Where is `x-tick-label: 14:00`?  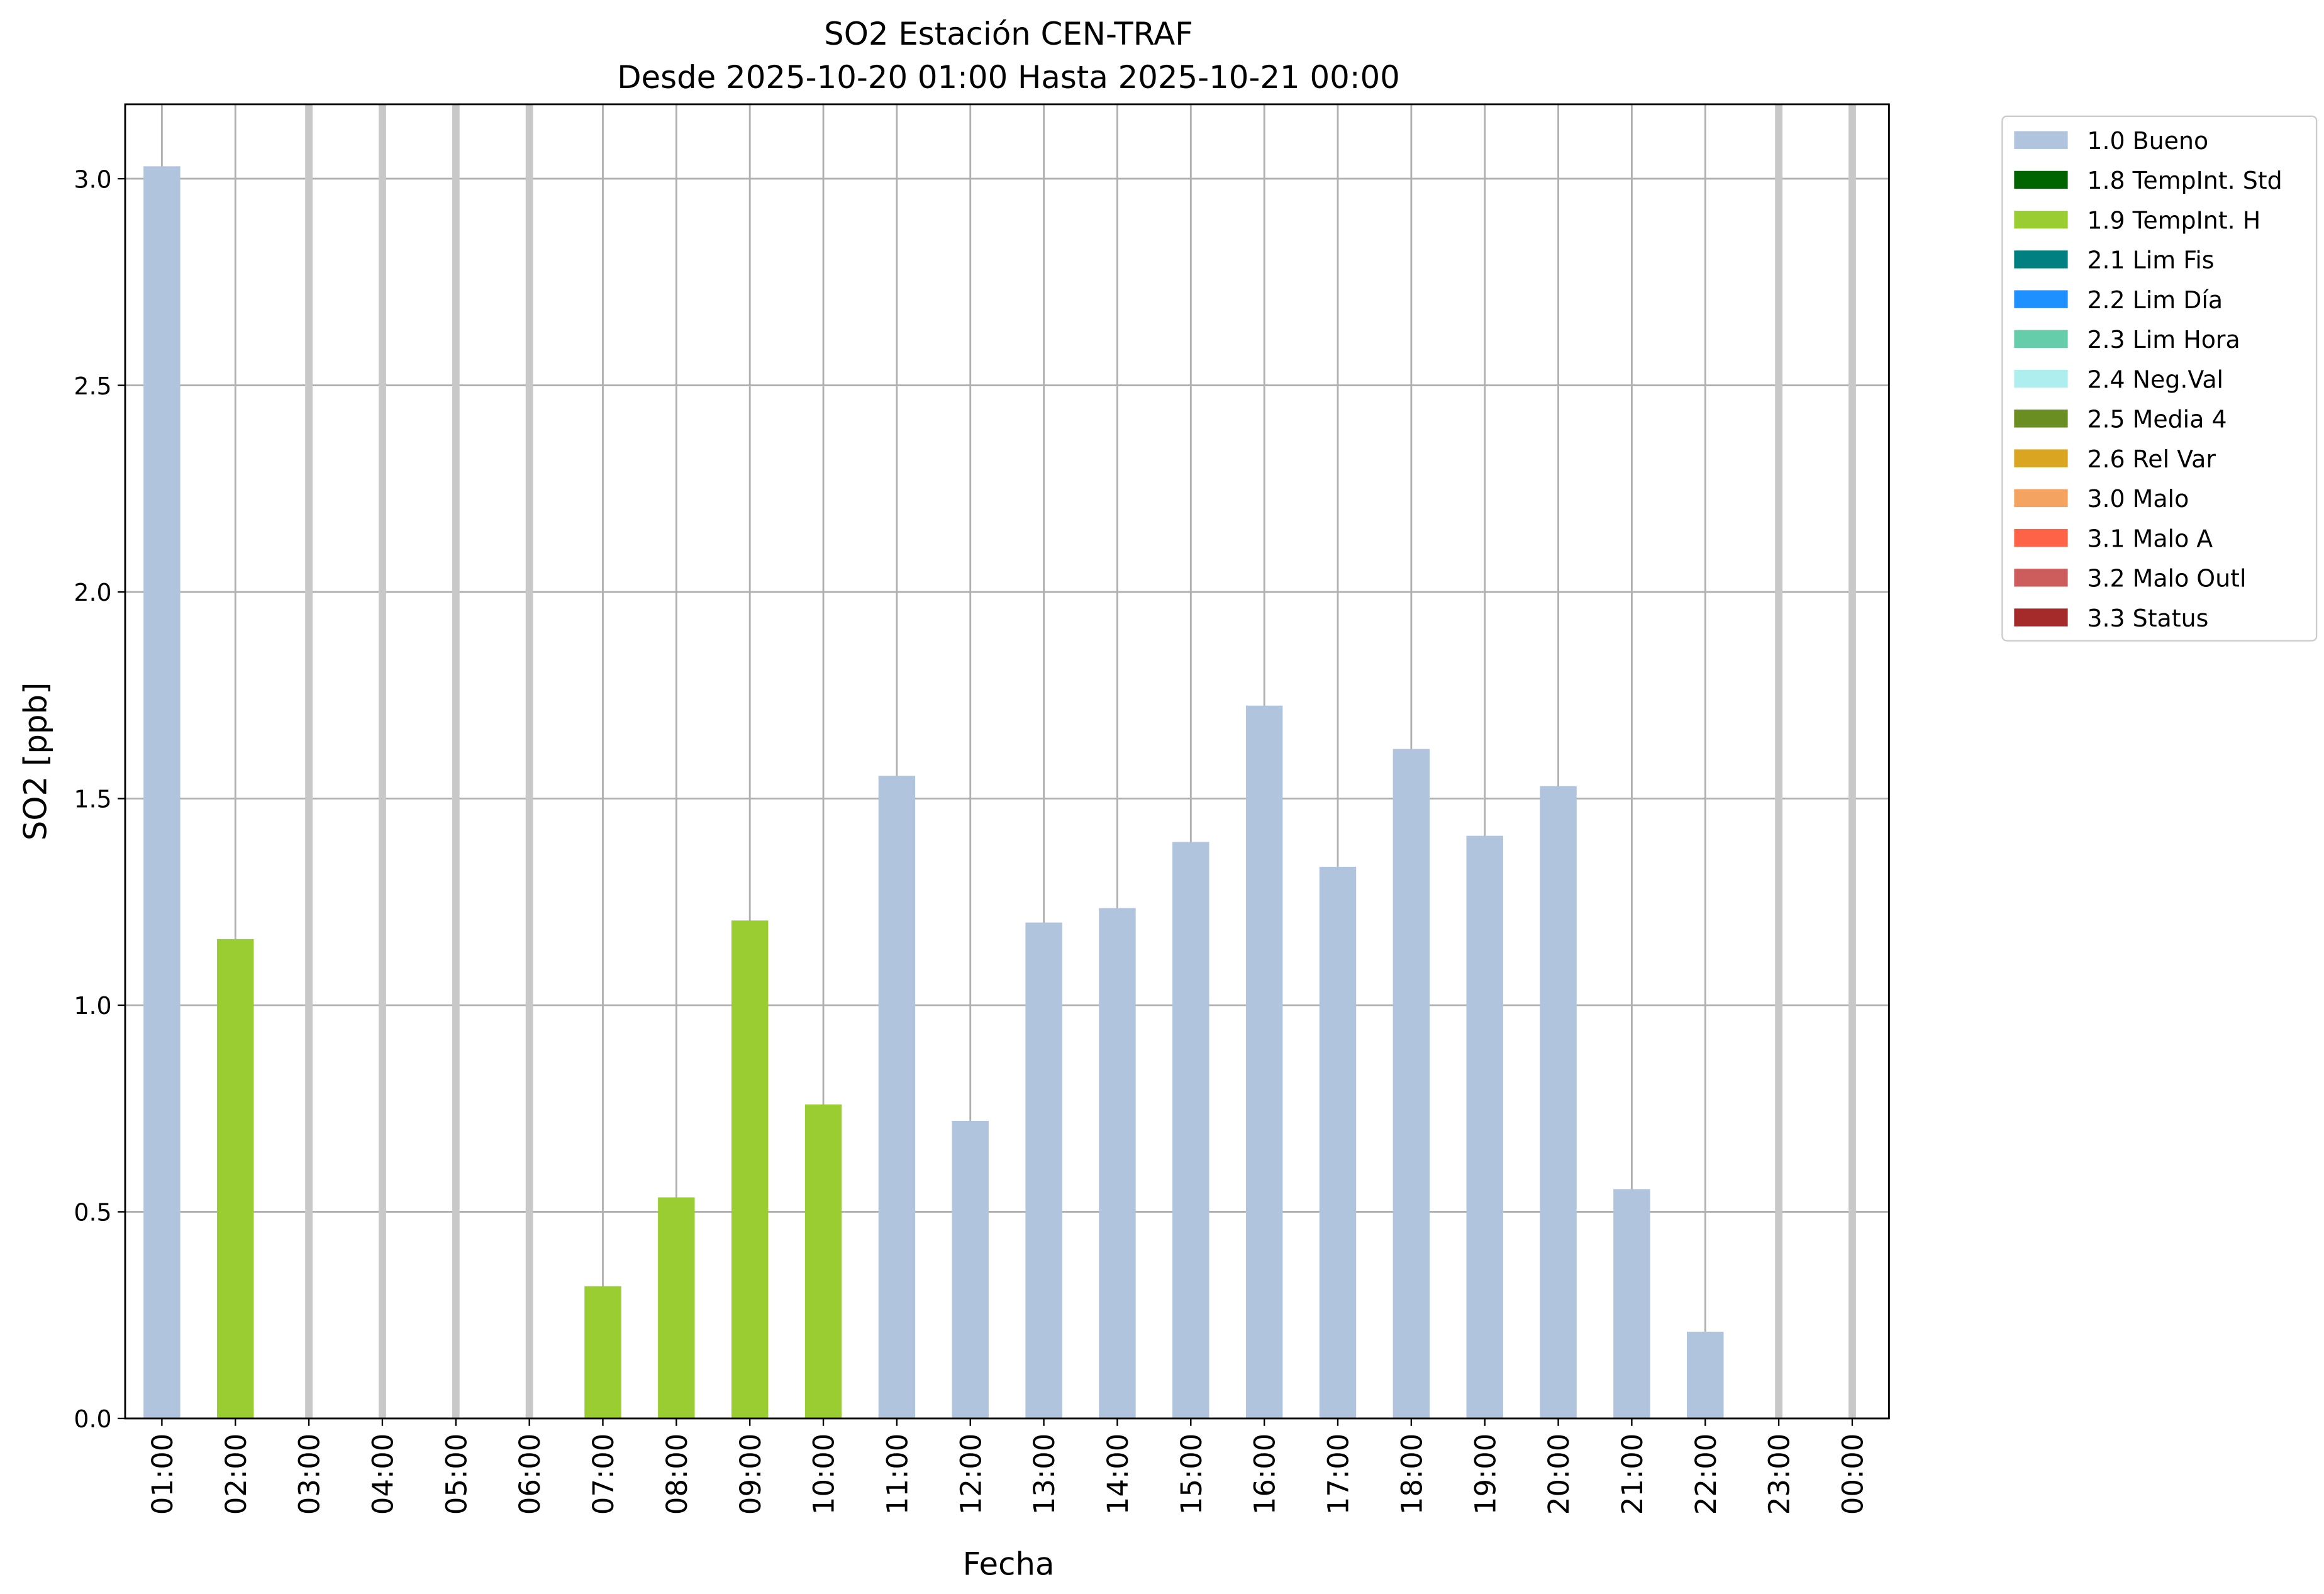 x-tick-label: 14:00 is located at coordinates (1118, 1474).